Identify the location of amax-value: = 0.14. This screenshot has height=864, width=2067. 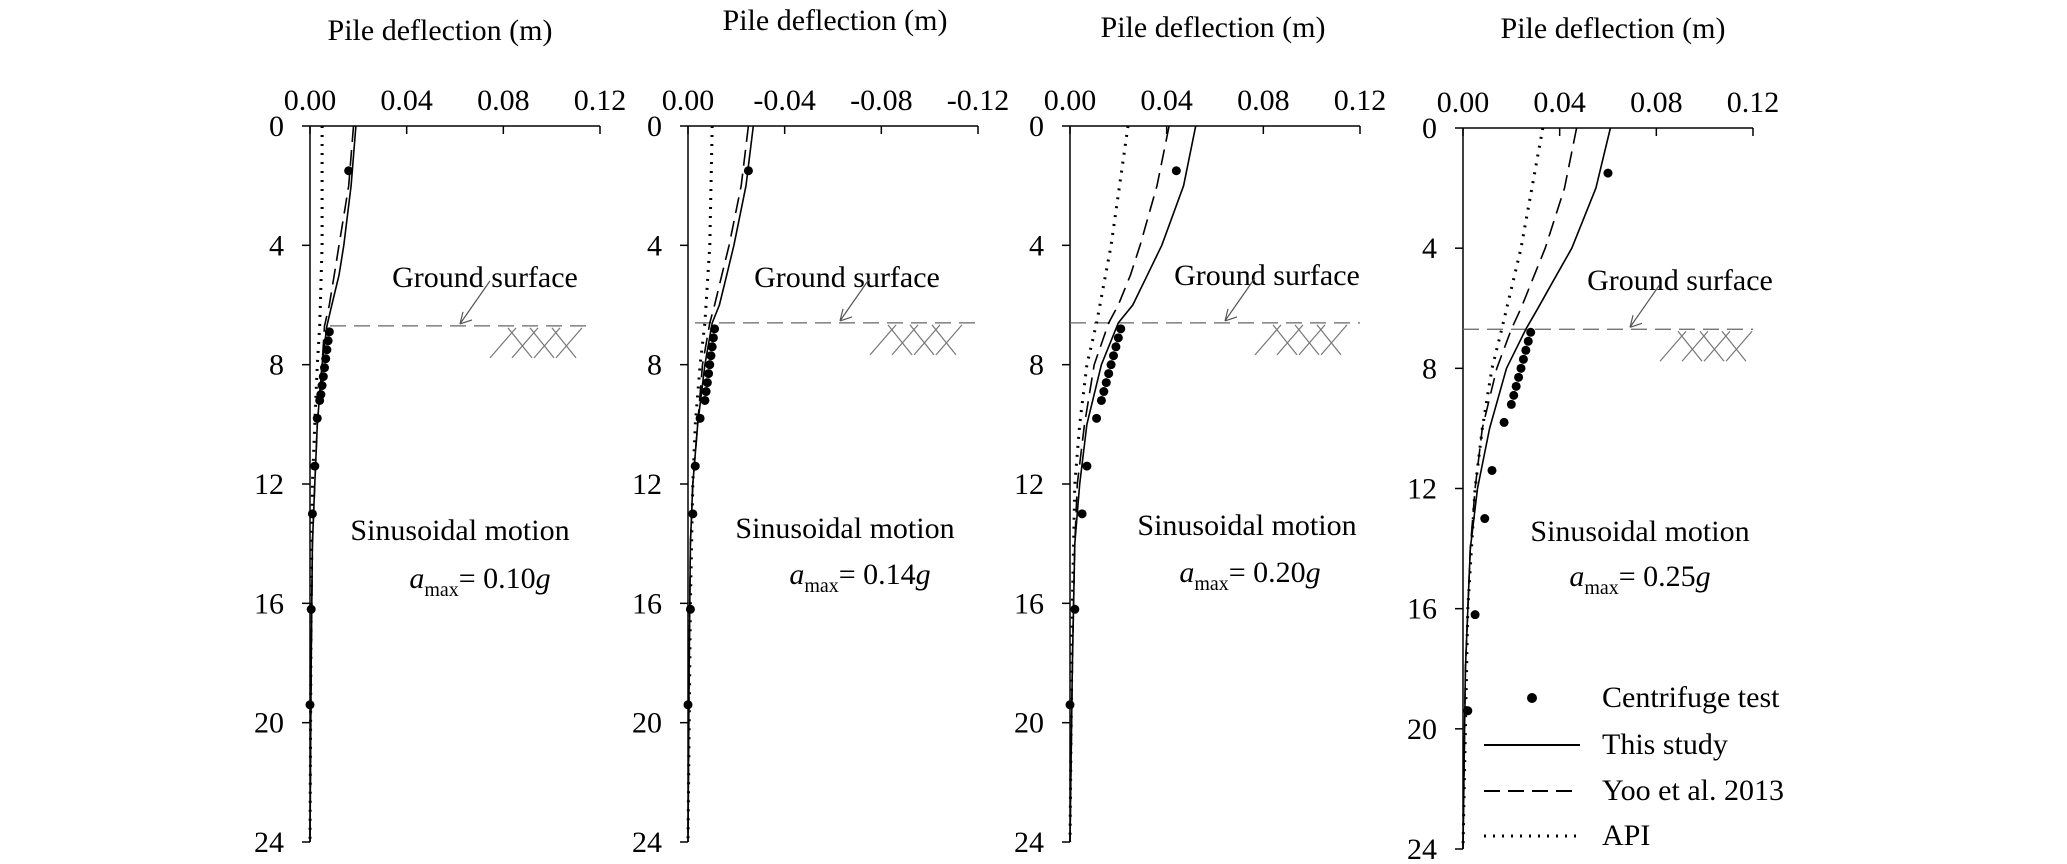
(877, 574).